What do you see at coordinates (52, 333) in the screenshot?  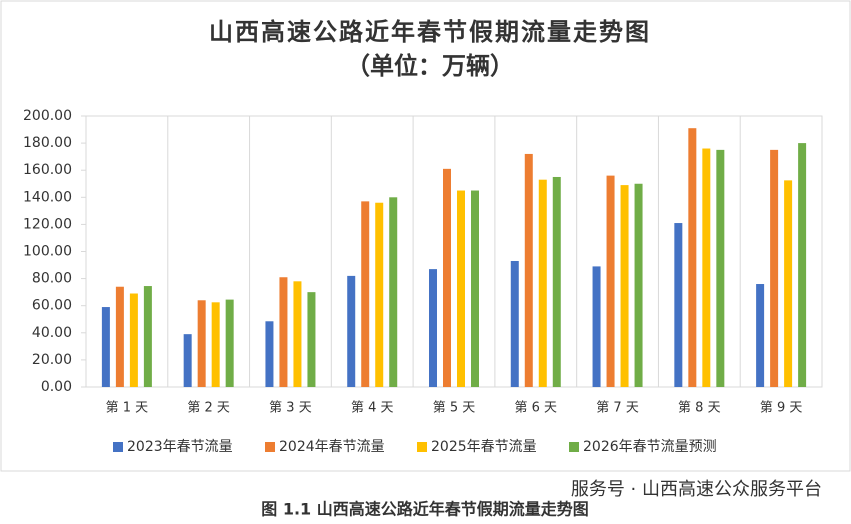 I see `y-tick-label: 40.00` at bounding box center [52, 333].